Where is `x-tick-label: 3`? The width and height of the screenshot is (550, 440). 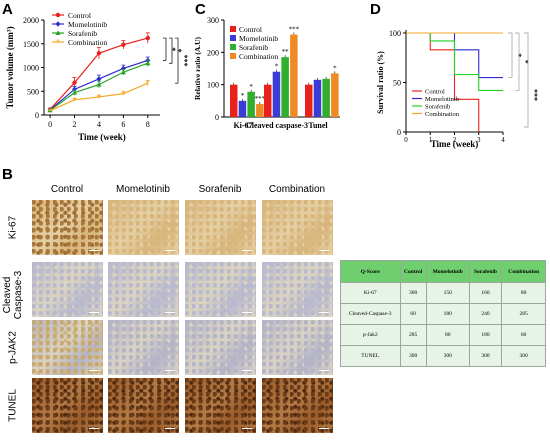
x-tick-label: 3 is located at coordinates (479, 140).